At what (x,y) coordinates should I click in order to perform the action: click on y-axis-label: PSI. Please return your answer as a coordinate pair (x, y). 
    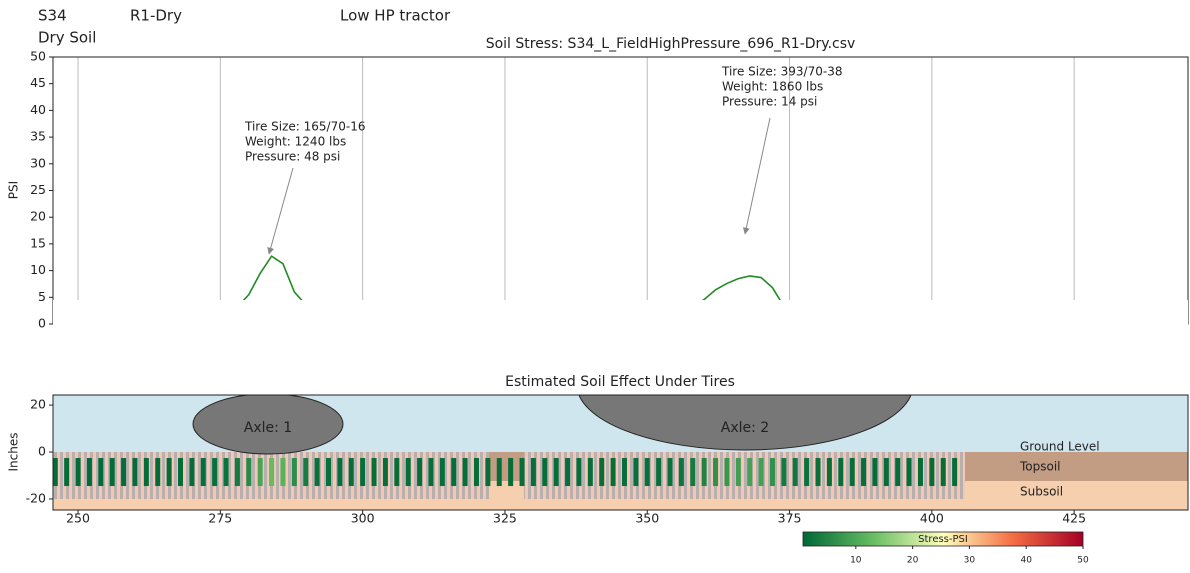
    Looking at the image, I should click on (14, 190).